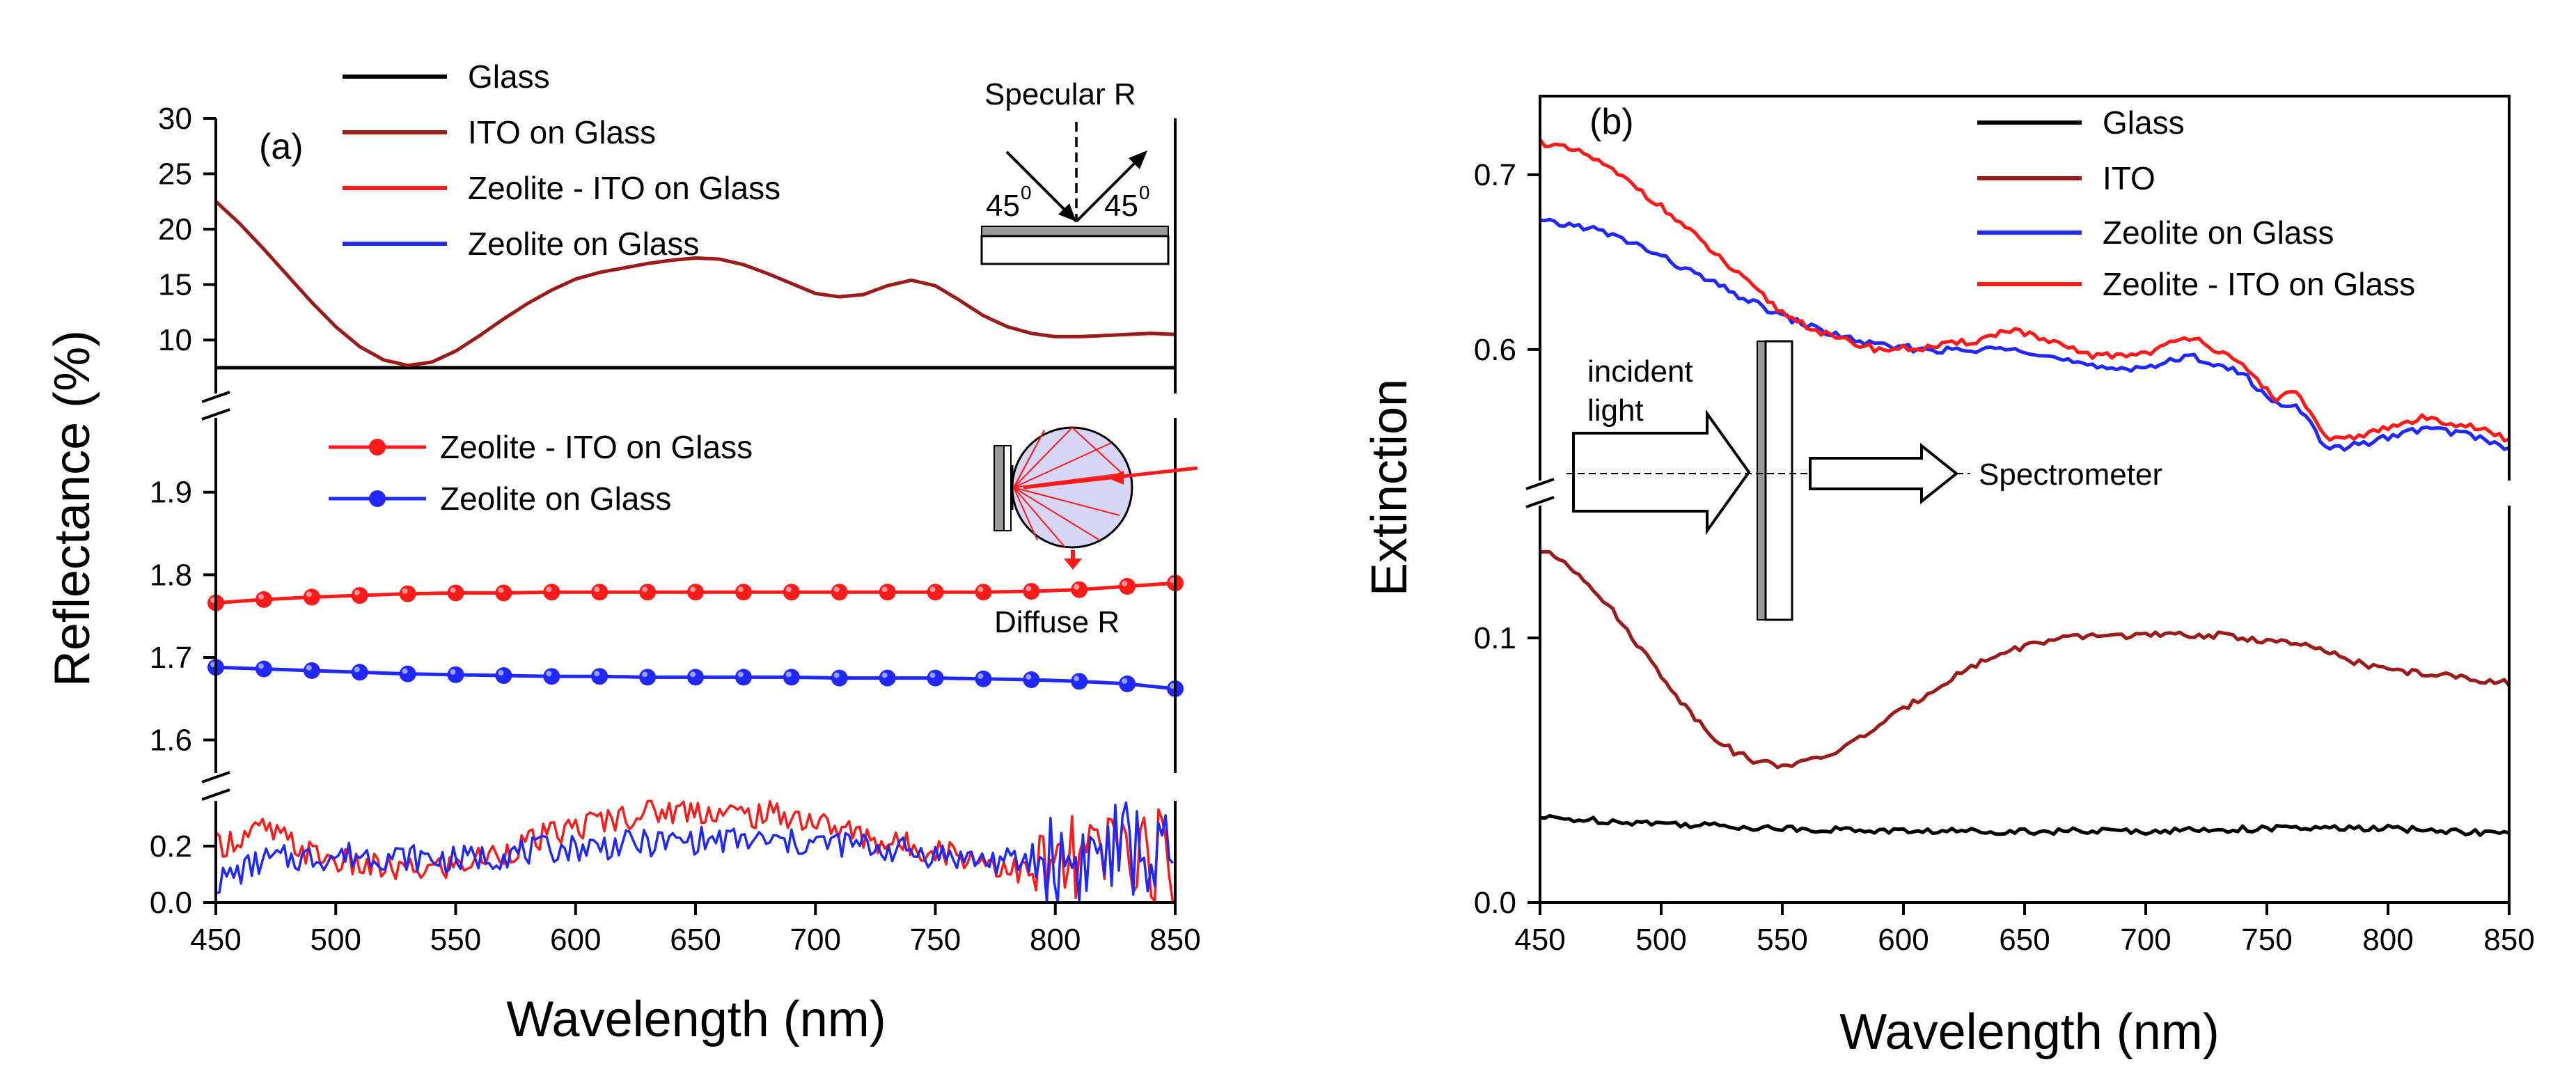 This screenshot has height=1069, width=2576. What do you see at coordinates (2129, 178) in the screenshot?
I see `legend-label: ITO` at bounding box center [2129, 178].